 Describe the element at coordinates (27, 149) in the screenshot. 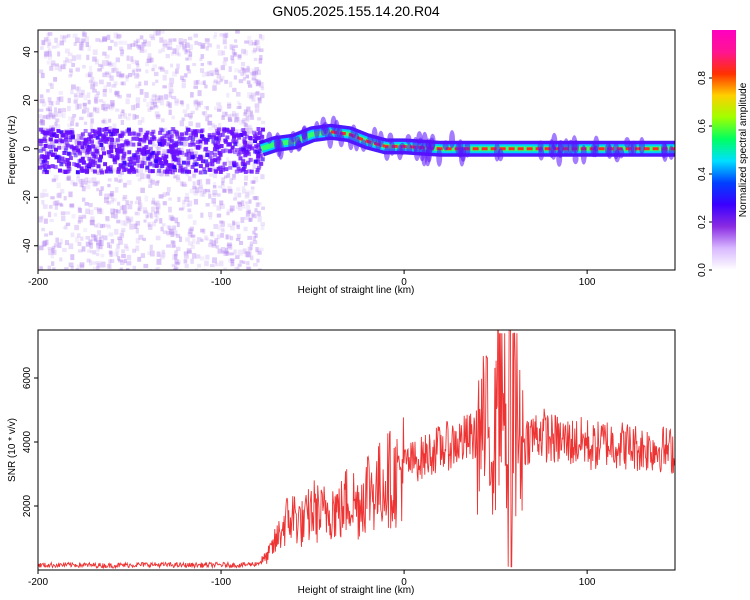

I see `spectrogram-y-tick-label: 0` at that location.